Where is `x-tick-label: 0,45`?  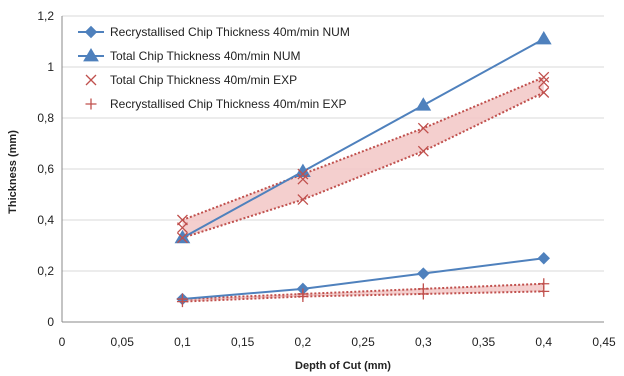 x-tick-label: 0,45 is located at coordinates (604, 342).